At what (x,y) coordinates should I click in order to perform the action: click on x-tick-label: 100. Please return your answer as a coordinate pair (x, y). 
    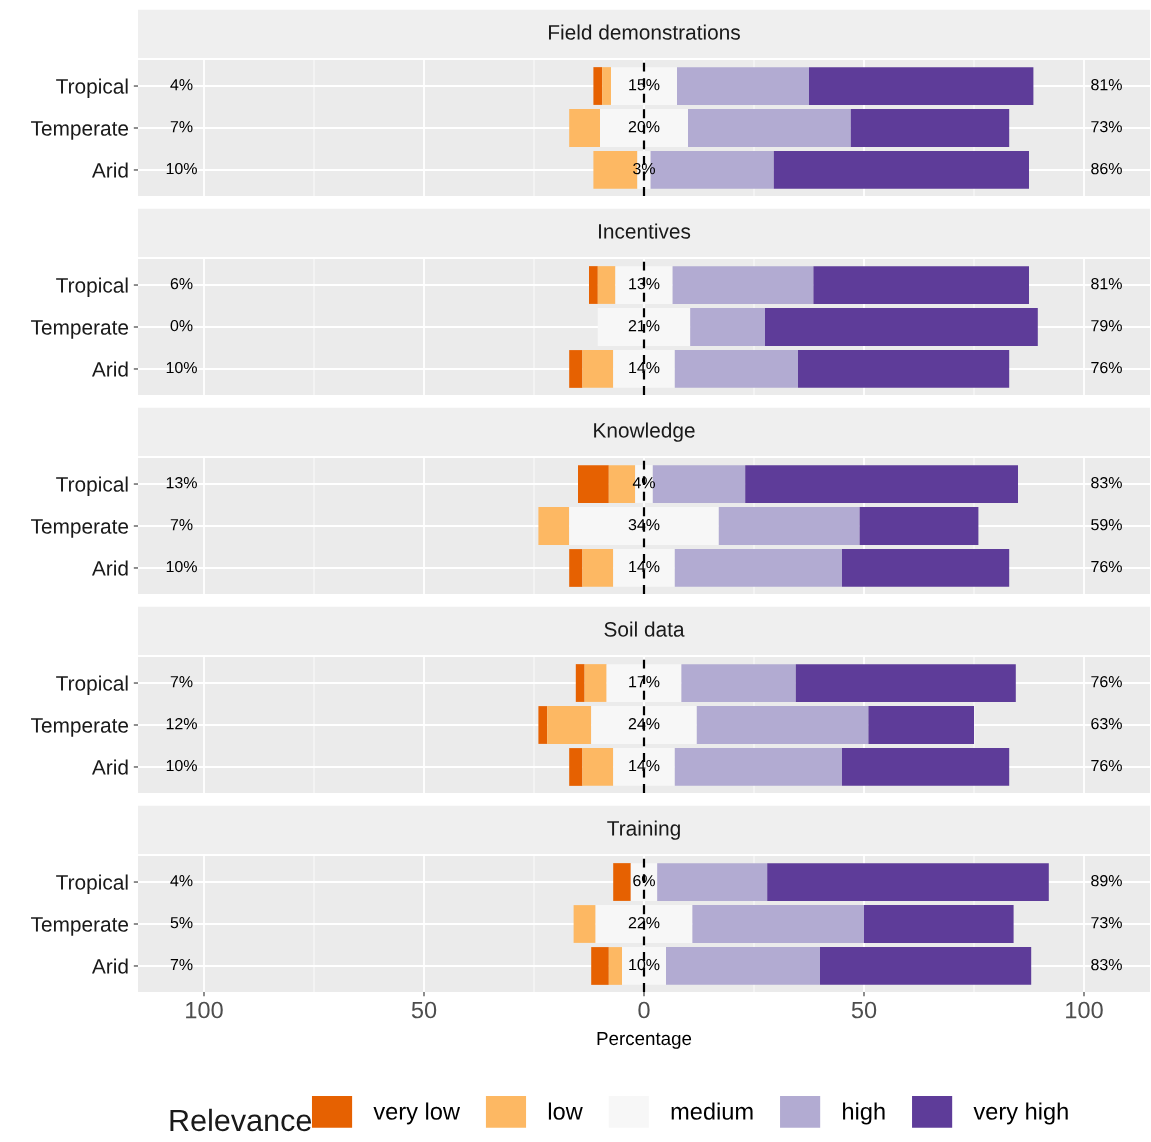
    Looking at the image, I should click on (204, 1010).